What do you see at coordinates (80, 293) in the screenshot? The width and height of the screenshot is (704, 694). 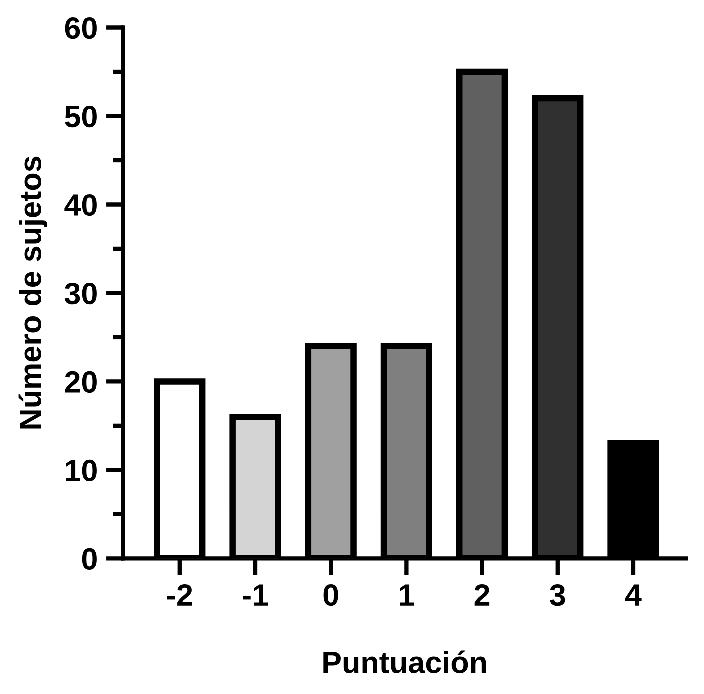 I see `y-tick-label: 30` at bounding box center [80, 293].